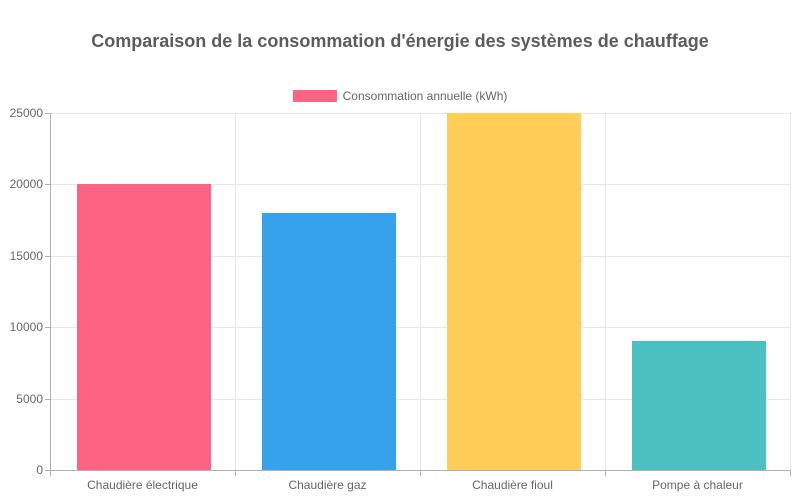 This screenshot has height=500, width=800. What do you see at coordinates (26, 113) in the screenshot?
I see `y-axis-label-25000: 25000` at bounding box center [26, 113].